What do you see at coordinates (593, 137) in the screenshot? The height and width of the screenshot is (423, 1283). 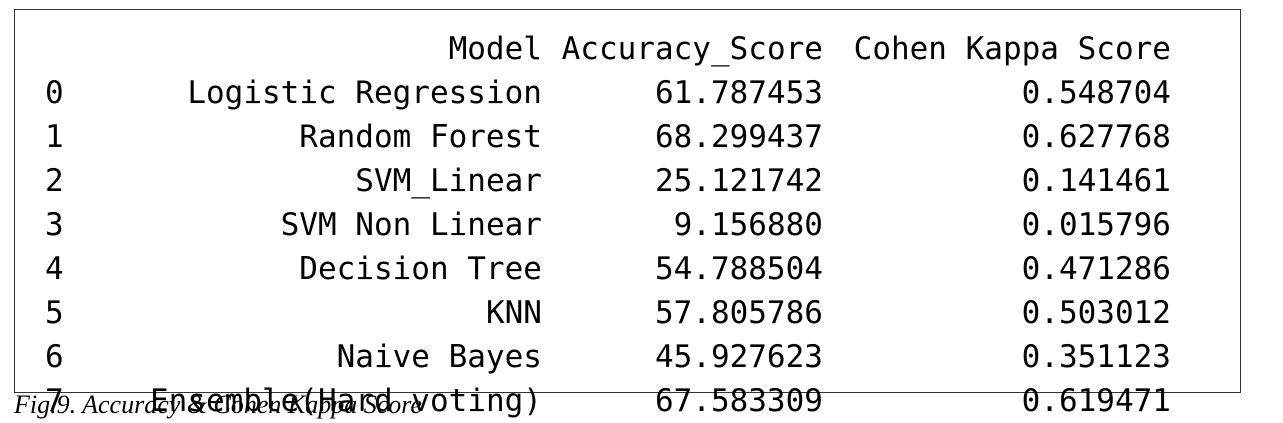 I see `table-row: 1 Random Forest 68.299437 0.627768` at bounding box center [593, 137].